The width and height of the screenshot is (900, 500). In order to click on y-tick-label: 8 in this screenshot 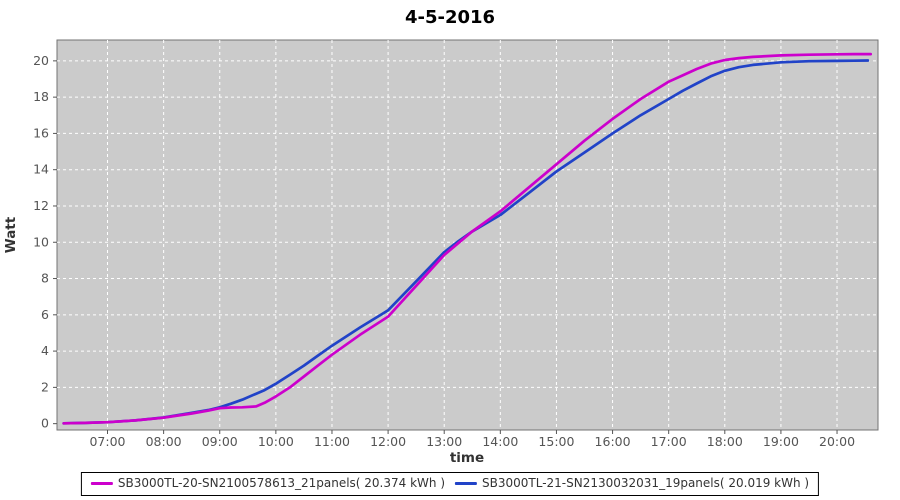, I will do `click(45, 278)`.